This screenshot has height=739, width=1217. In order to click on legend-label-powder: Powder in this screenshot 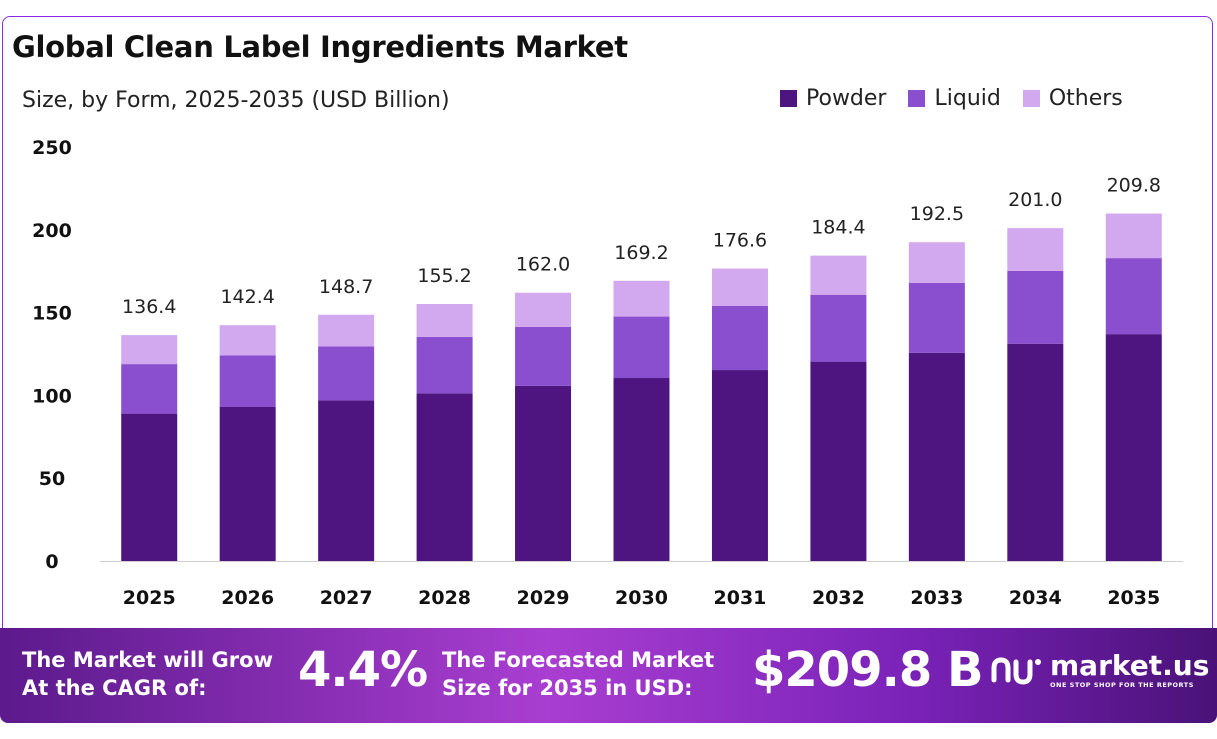, I will do `click(846, 98)`.